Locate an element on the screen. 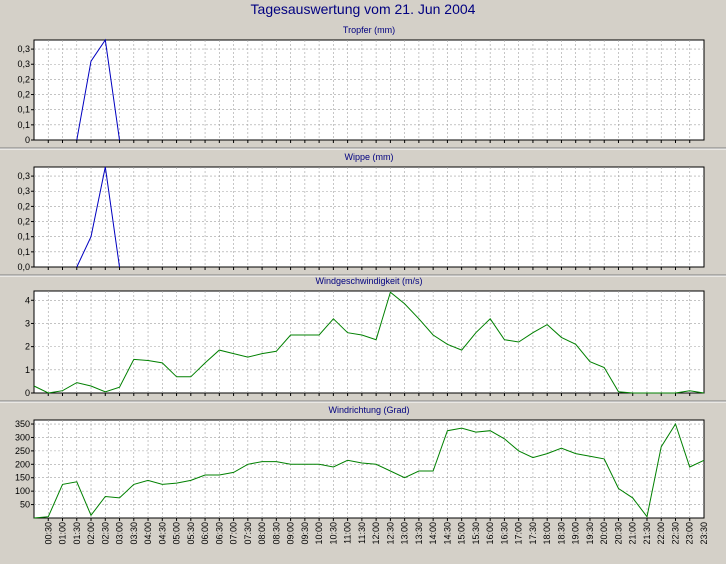 Image resolution: width=726 pixels, height=564 pixels. x-tick-label: 11:30 is located at coordinates (362, 533).